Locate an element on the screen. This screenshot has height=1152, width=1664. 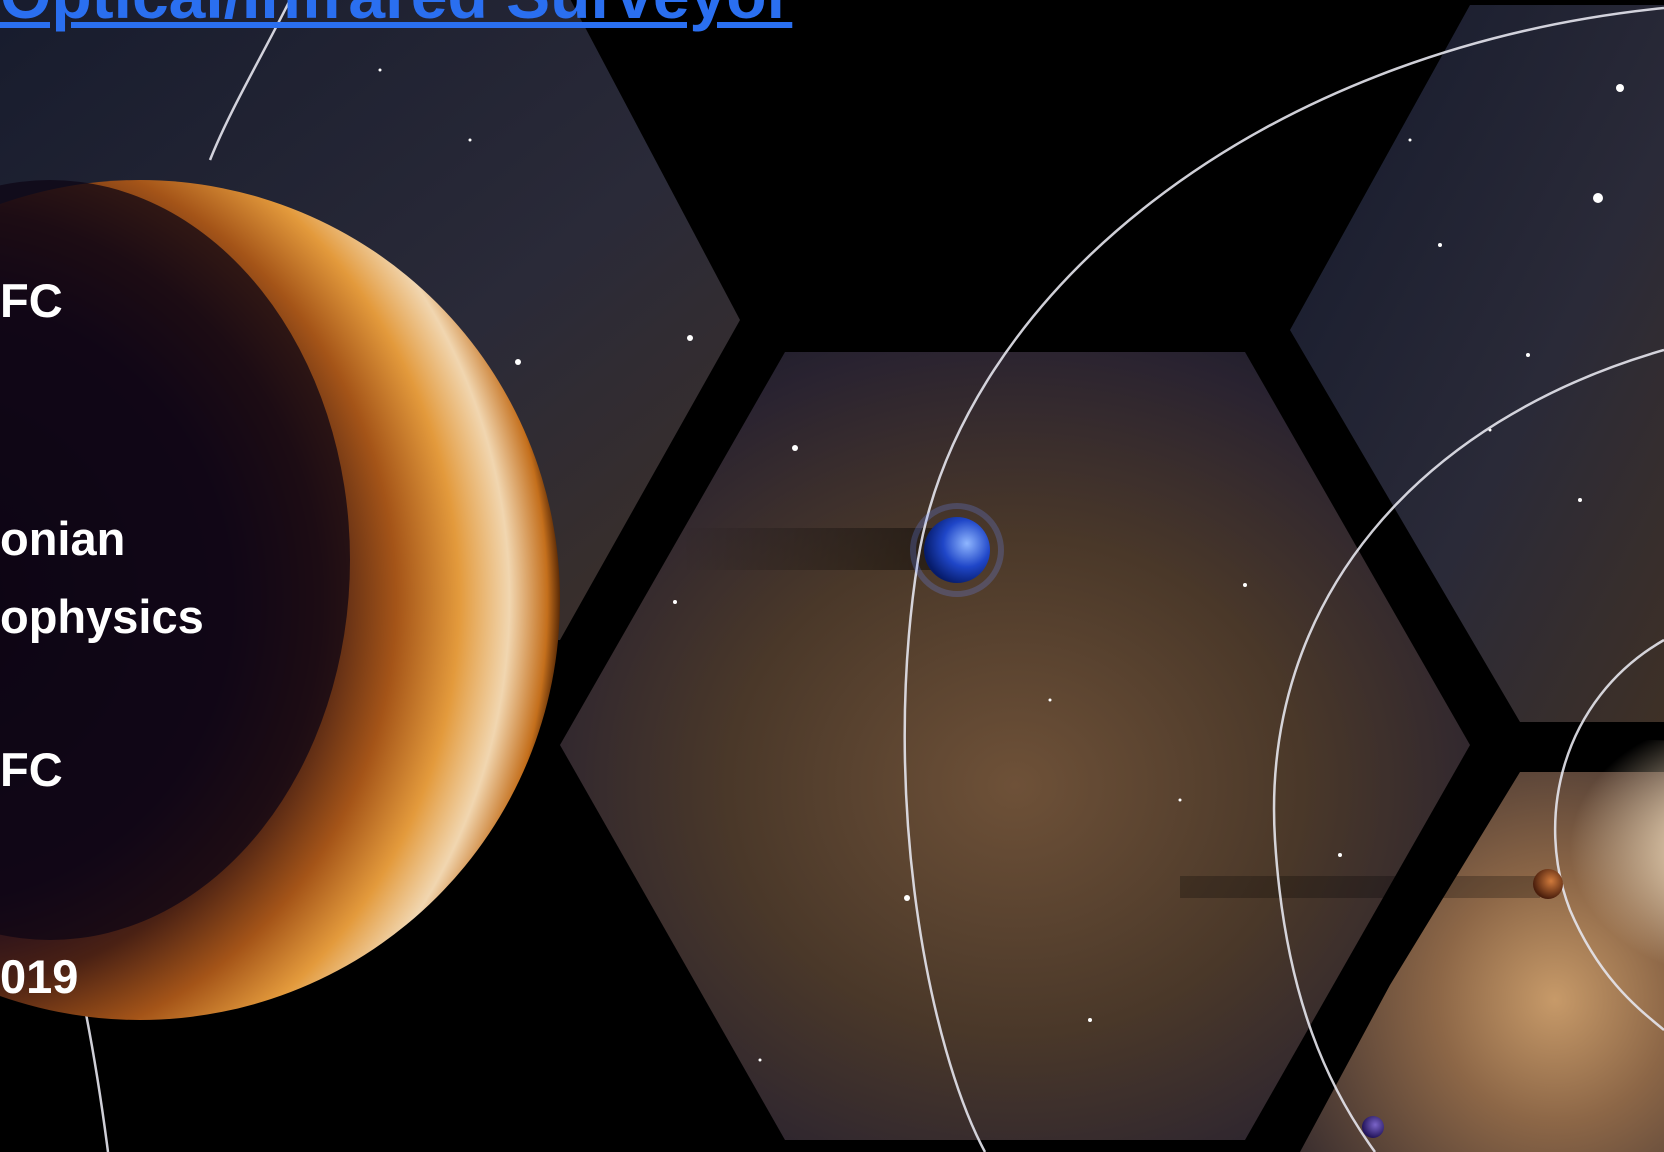
blue-planet is located at coordinates (957, 550).